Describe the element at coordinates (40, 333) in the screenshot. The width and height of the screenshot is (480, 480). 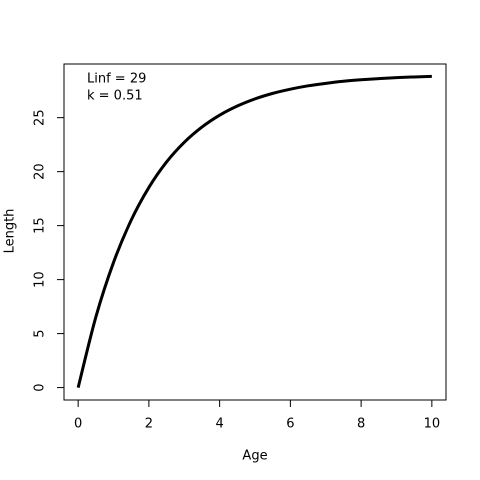
I see `y-tick-label: 5` at that location.